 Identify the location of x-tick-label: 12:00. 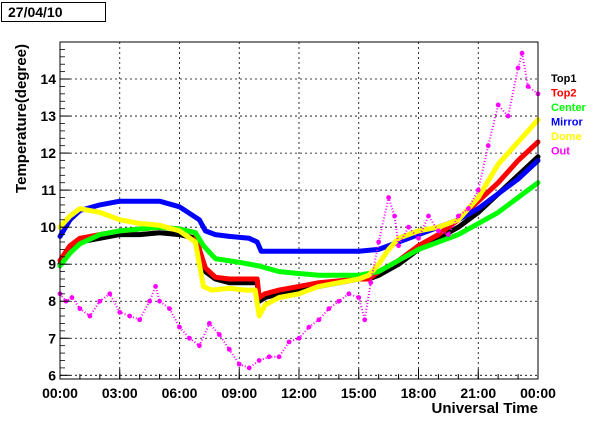
(299, 393).